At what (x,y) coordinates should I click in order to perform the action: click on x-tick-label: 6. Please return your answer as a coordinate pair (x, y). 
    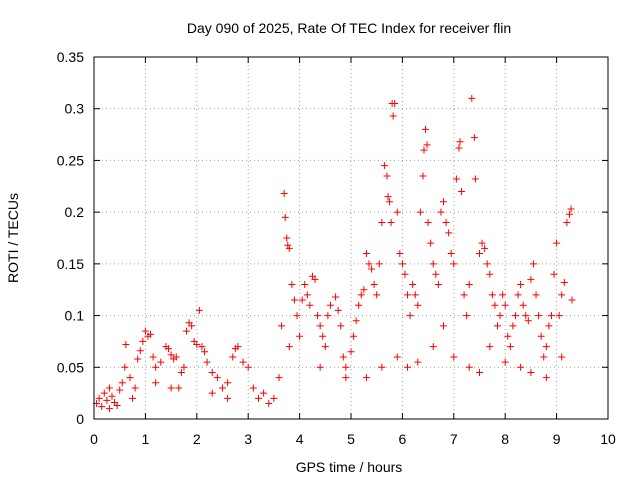
    Looking at the image, I should click on (403, 439).